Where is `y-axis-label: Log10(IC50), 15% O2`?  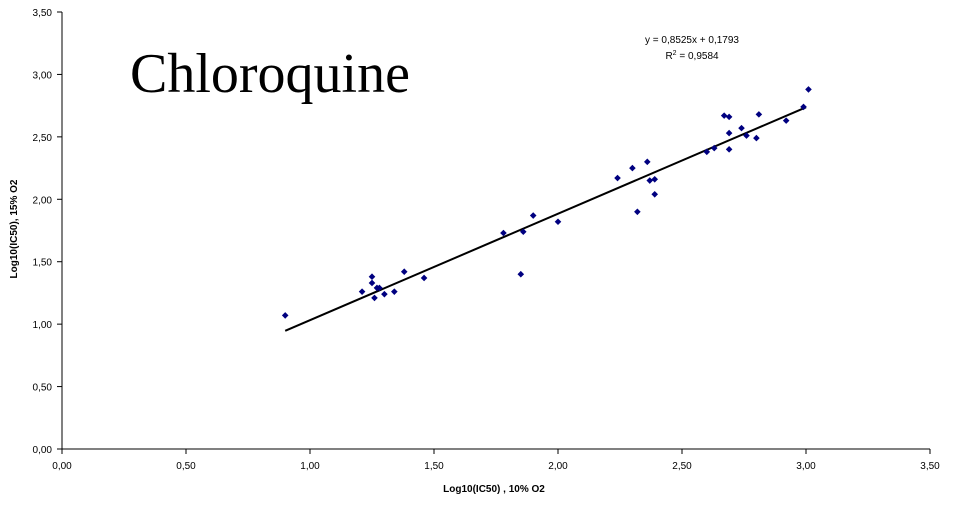 y-axis-label: Log10(IC50), 15% O2 is located at coordinates (14, 228).